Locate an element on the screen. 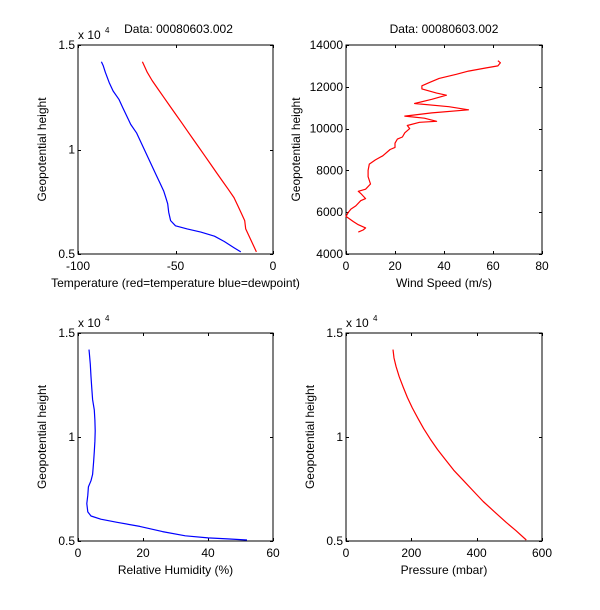  series-line-wind-speed is located at coordinates (423, 146).